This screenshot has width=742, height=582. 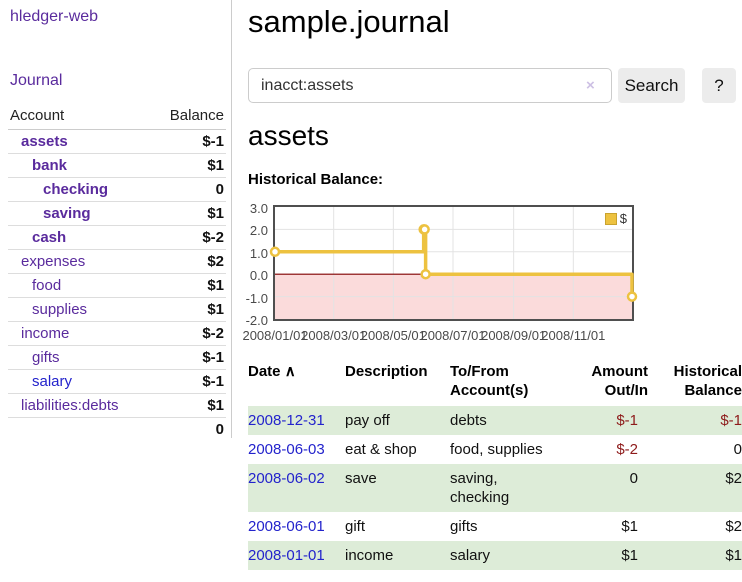 What do you see at coordinates (54, 16) in the screenshot?
I see `app-title-link: hledger-web` at bounding box center [54, 16].